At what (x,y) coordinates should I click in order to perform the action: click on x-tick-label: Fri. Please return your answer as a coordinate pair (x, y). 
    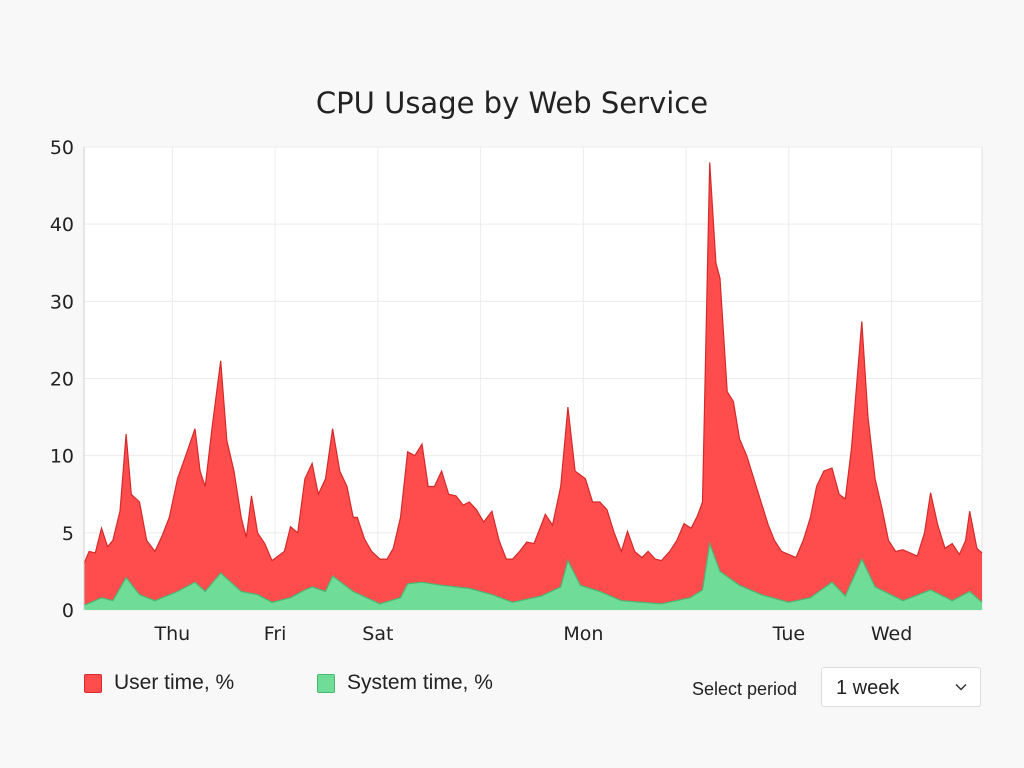
    Looking at the image, I should click on (275, 634).